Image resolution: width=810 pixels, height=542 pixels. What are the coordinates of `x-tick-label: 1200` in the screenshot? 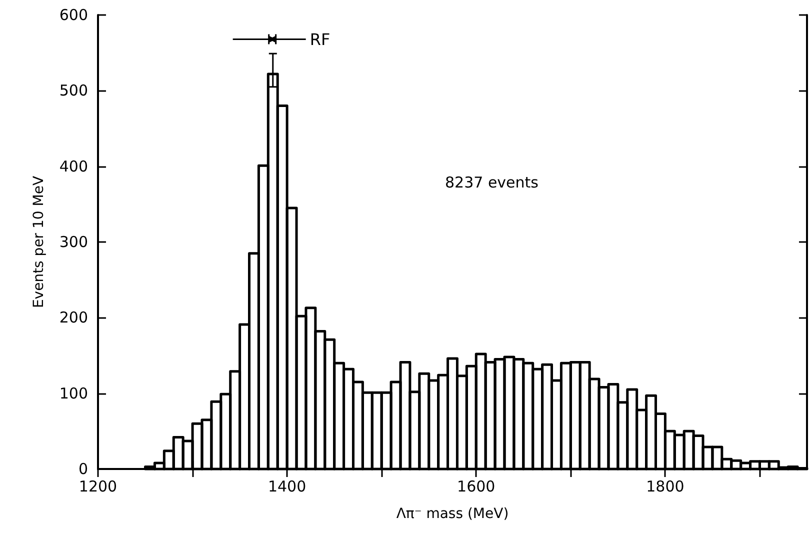 It's located at (98, 487).